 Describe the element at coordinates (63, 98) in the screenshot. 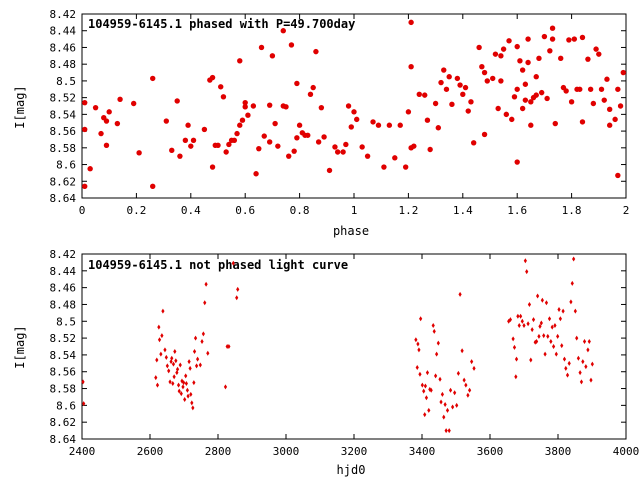

I see `y-tick-label: 8.52` at that location.